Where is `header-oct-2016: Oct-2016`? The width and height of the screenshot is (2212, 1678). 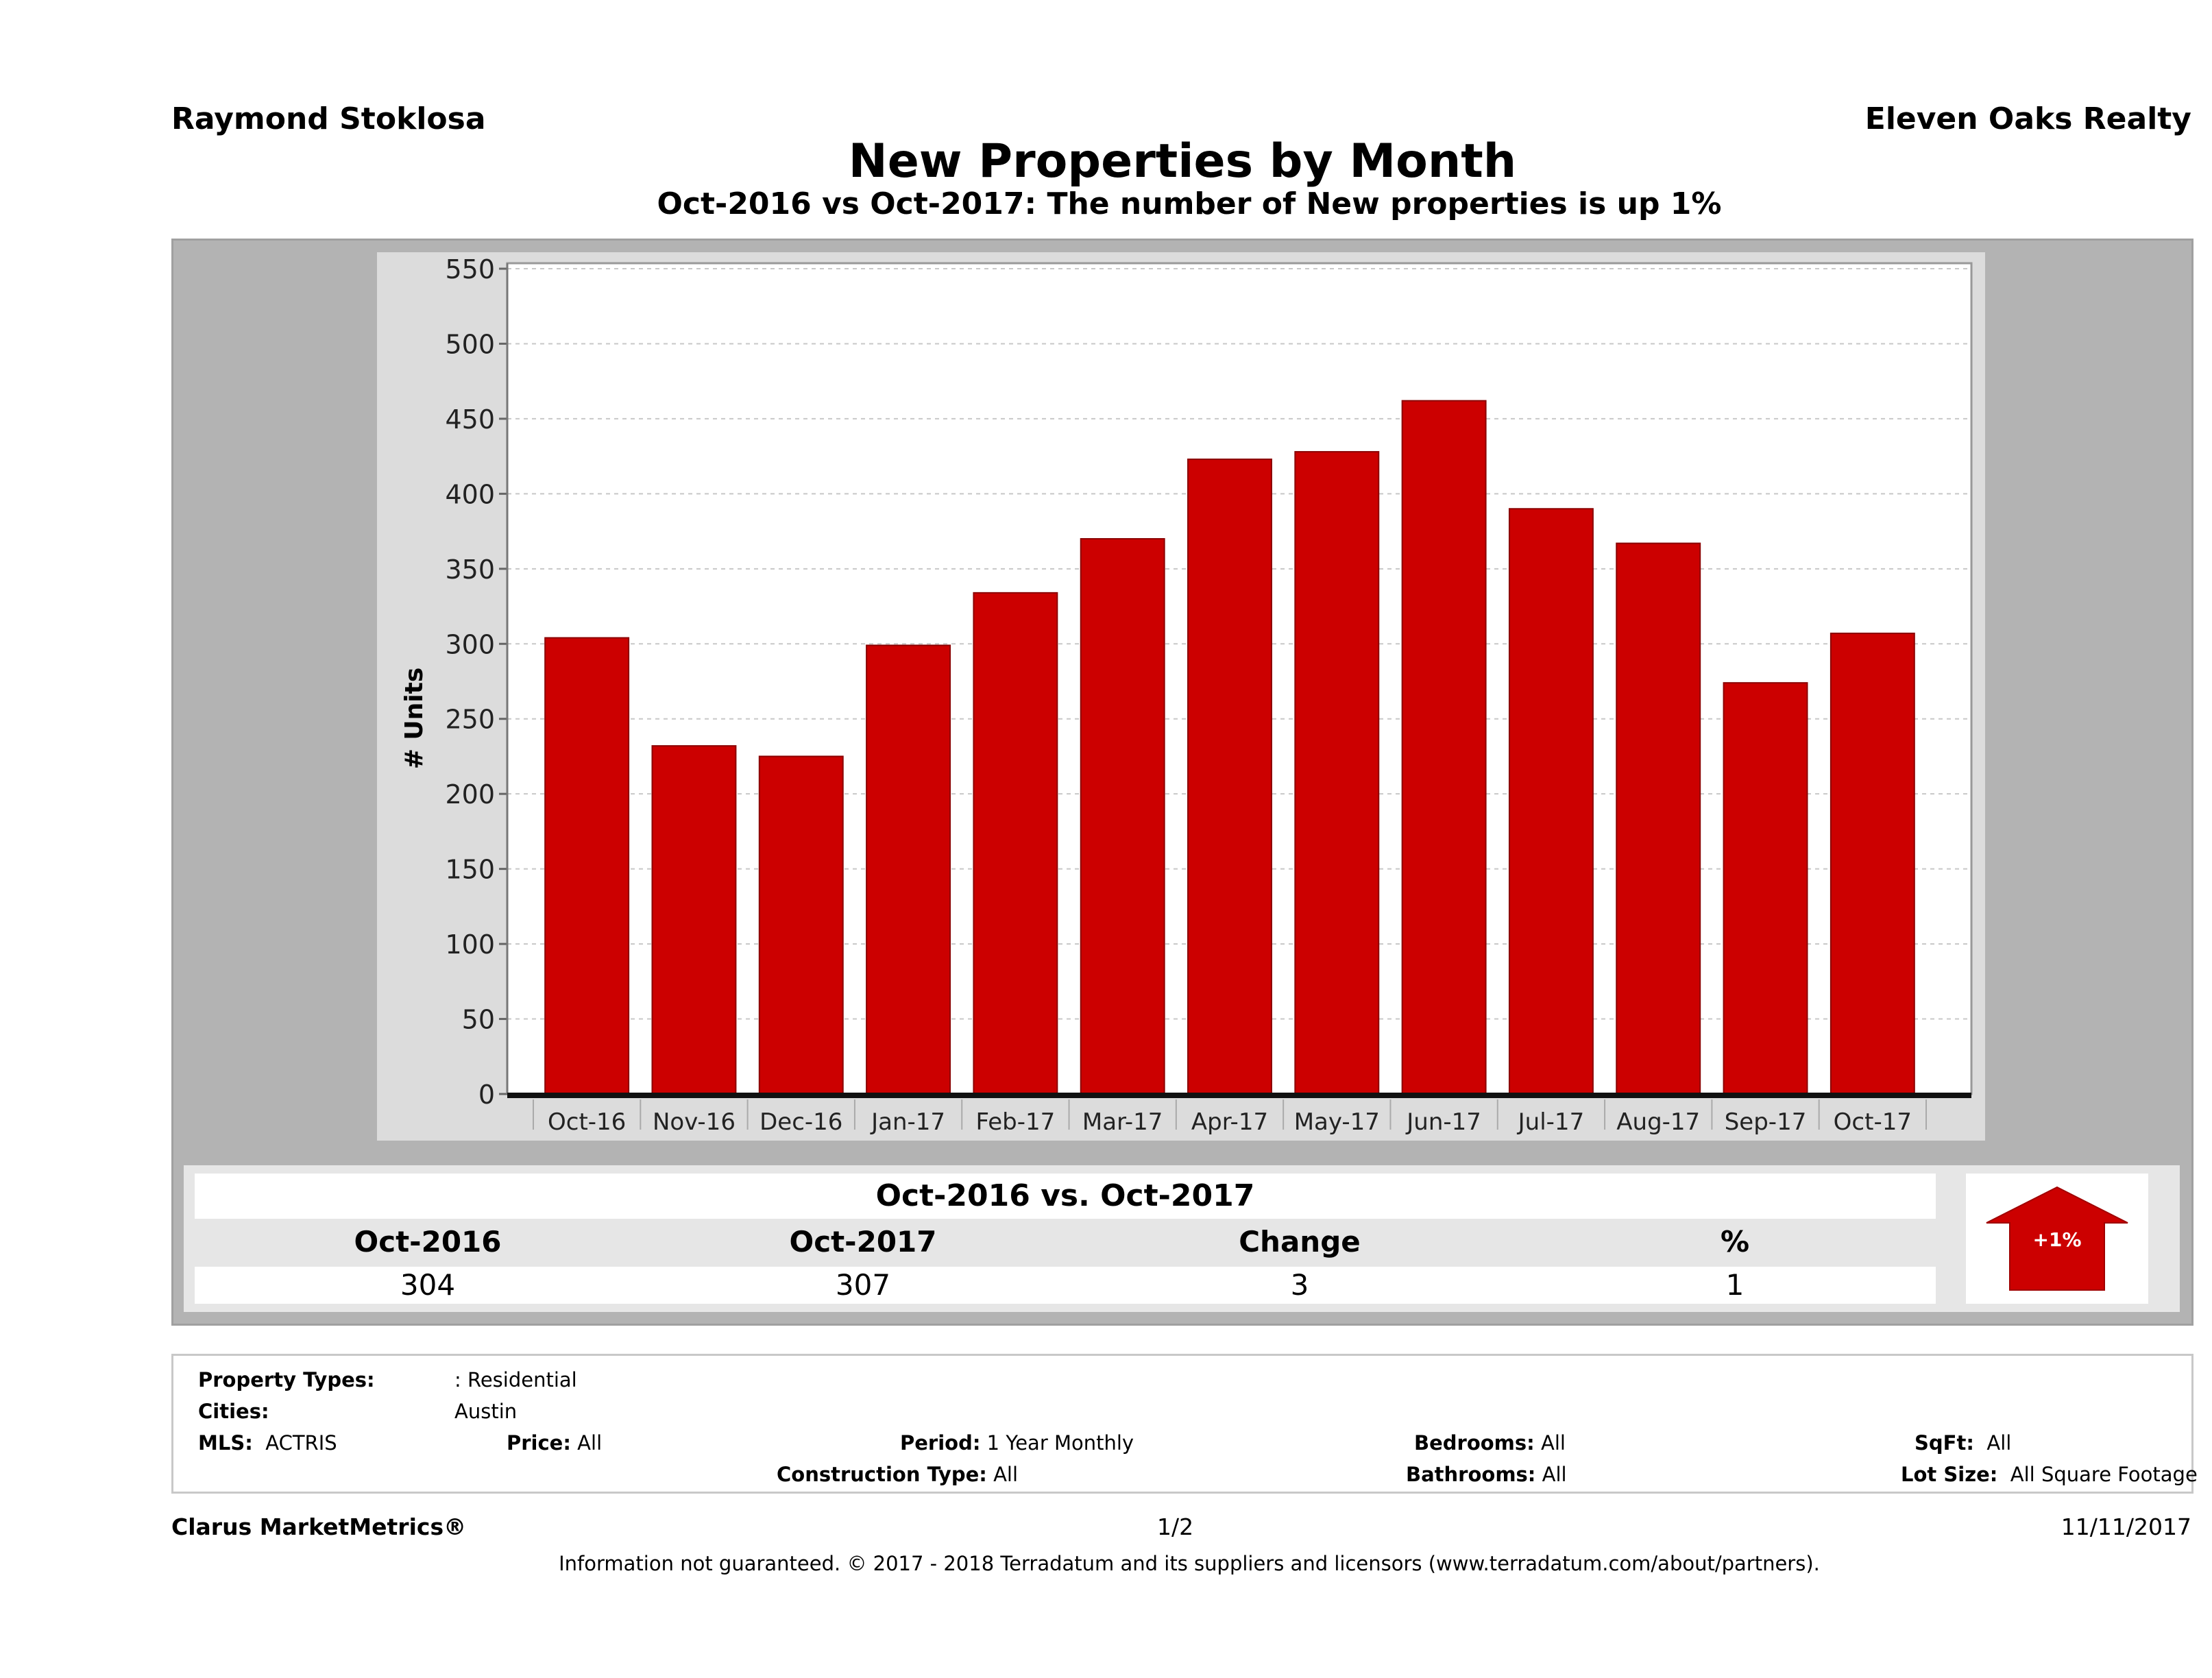
header-oct-2016: Oct-2016 is located at coordinates (428, 1241).